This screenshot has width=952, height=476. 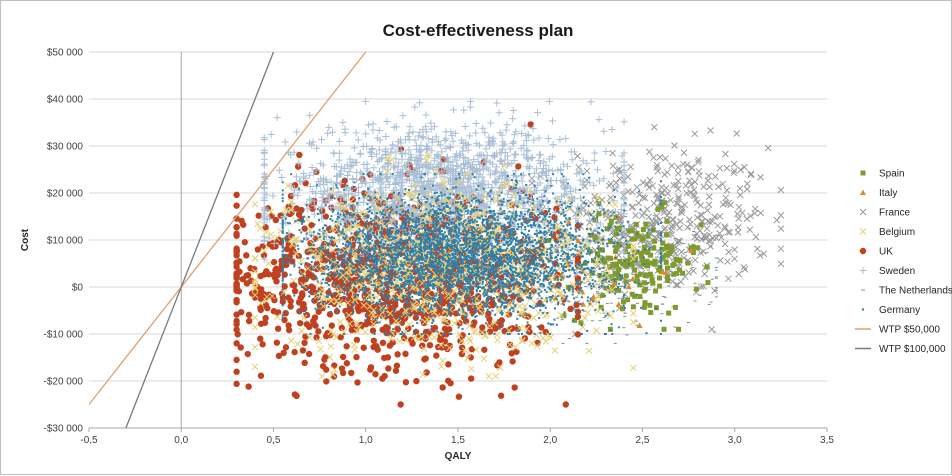 I want to click on y-tick-label: $40 000, so click(x=65, y=100).